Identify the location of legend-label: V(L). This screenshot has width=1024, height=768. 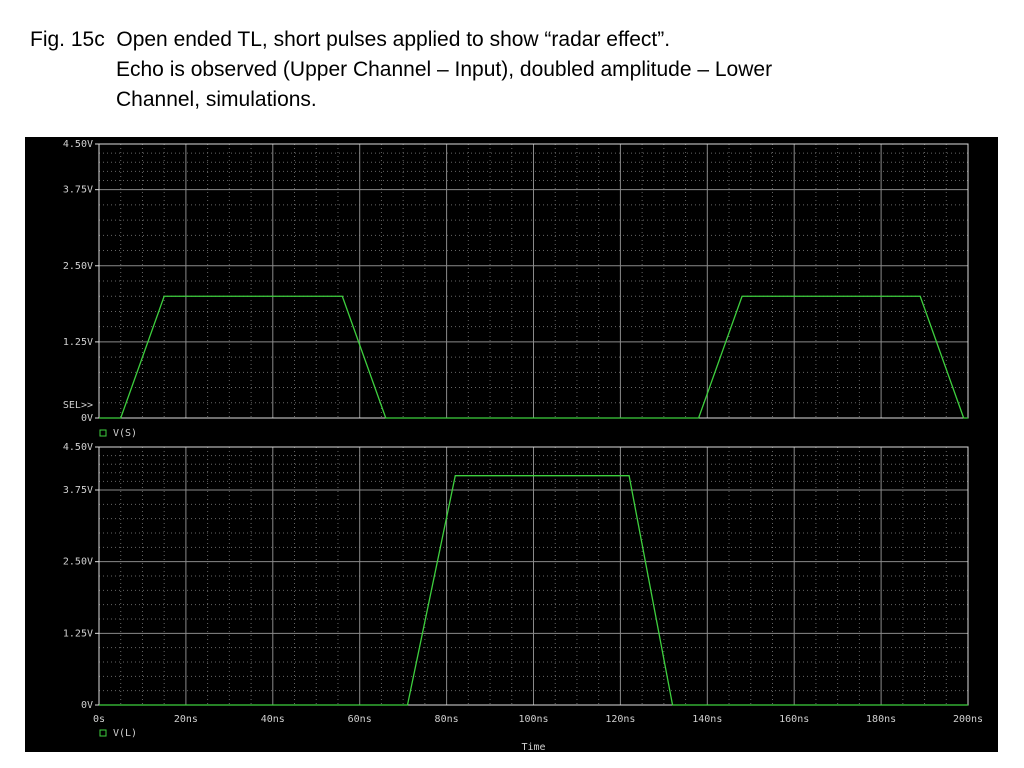
(125, 733).